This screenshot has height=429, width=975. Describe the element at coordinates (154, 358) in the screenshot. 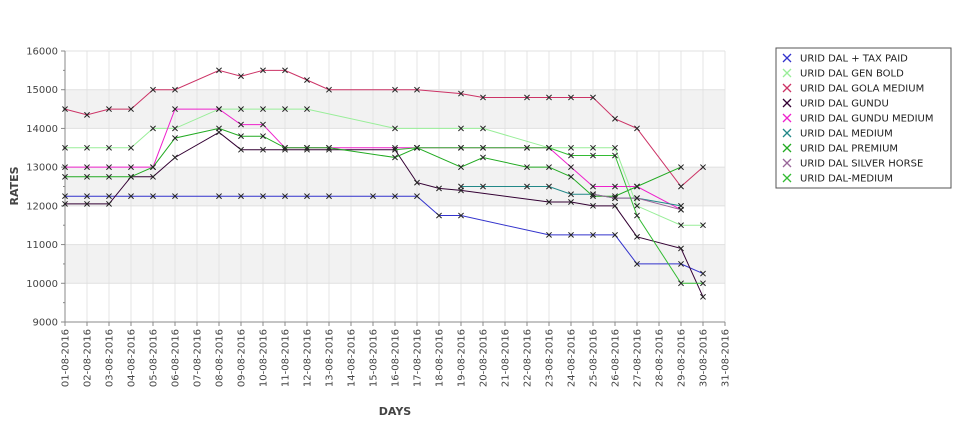

I see `x-tick-label: 05-08-2016` at that location.